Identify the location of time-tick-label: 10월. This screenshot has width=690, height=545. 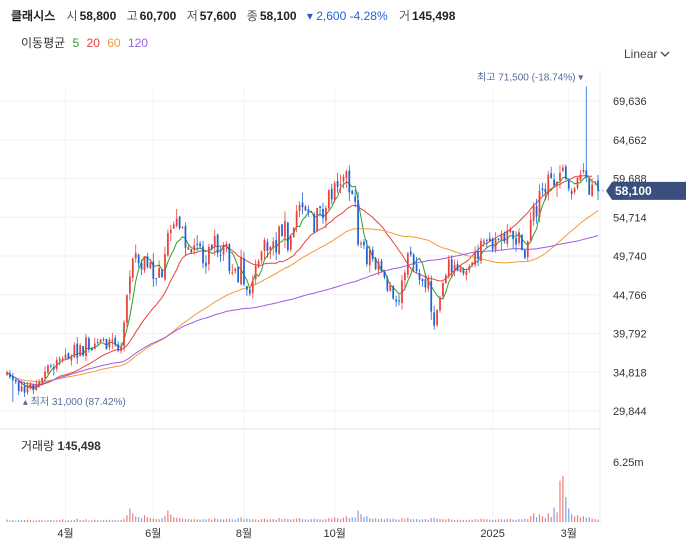
(335, 533).